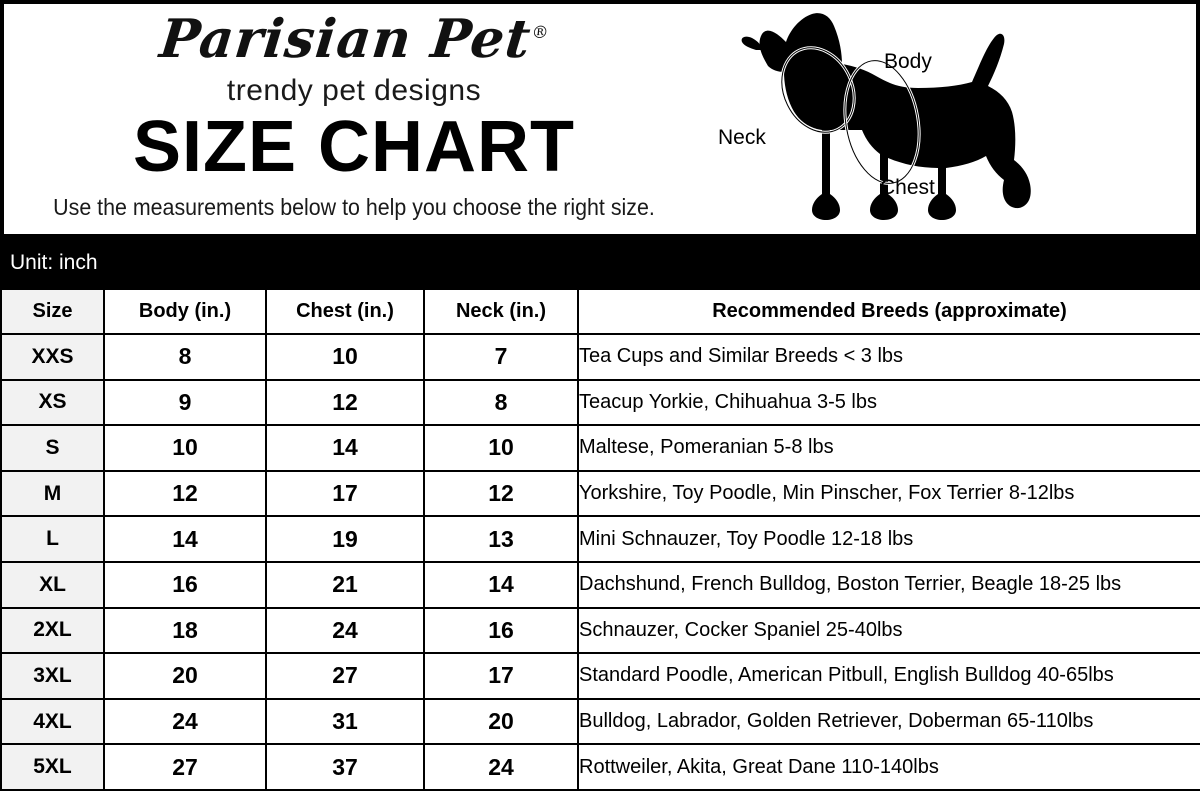 The width and height of the screenshot is (1200, 791). What do you see at coordinates (185, 767) in the screenshot?
I see `cell-body: 27` at bounding box center [185, 767].